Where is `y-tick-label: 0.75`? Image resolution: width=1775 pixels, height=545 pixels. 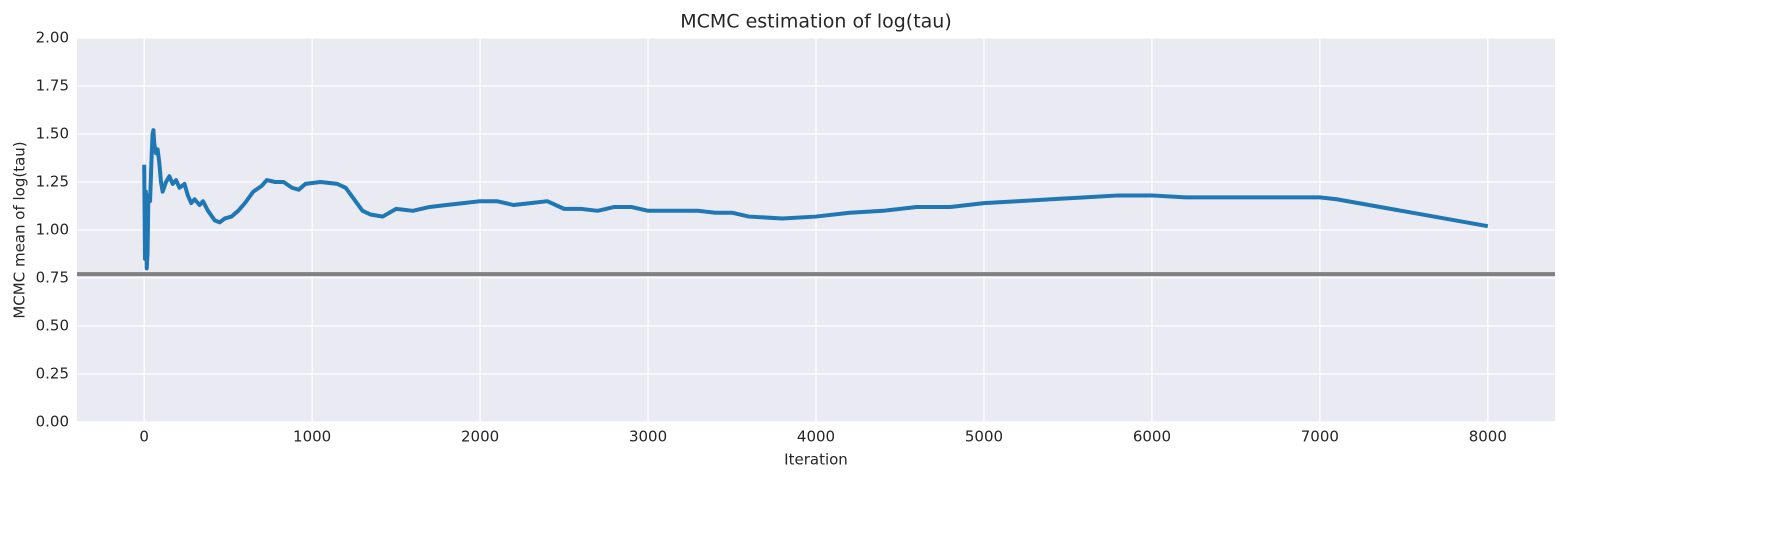
y-tick-label: 0.75 is located at coordinates (52, 278).